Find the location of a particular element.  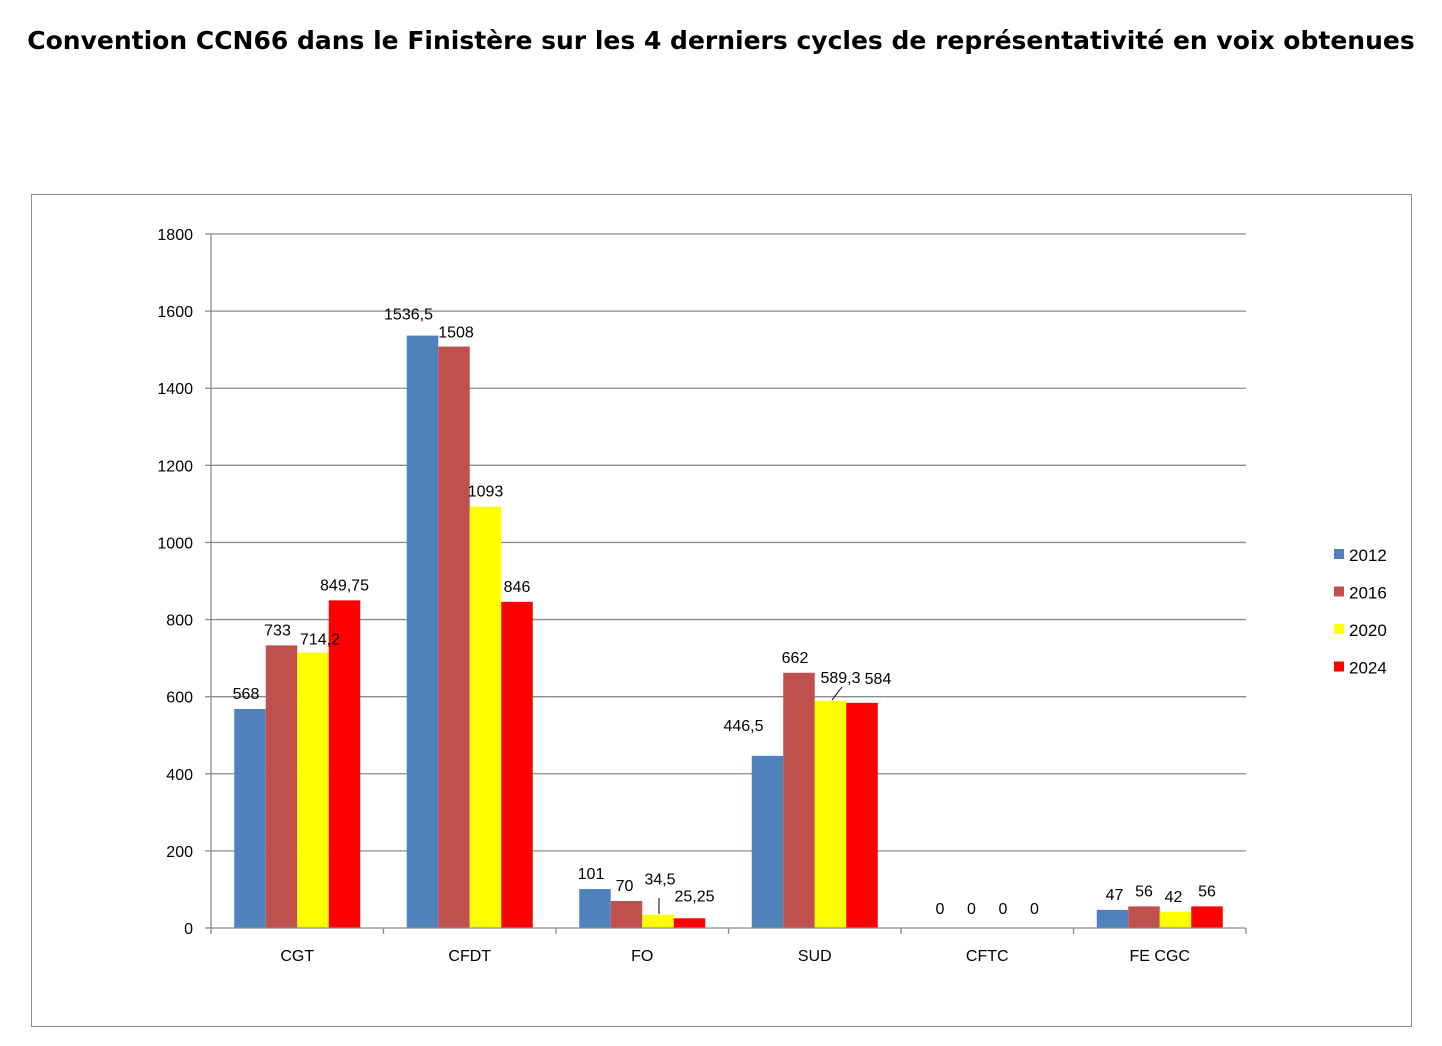

bar-fe-cgc-2012 is located at coordinates (1112, 918).